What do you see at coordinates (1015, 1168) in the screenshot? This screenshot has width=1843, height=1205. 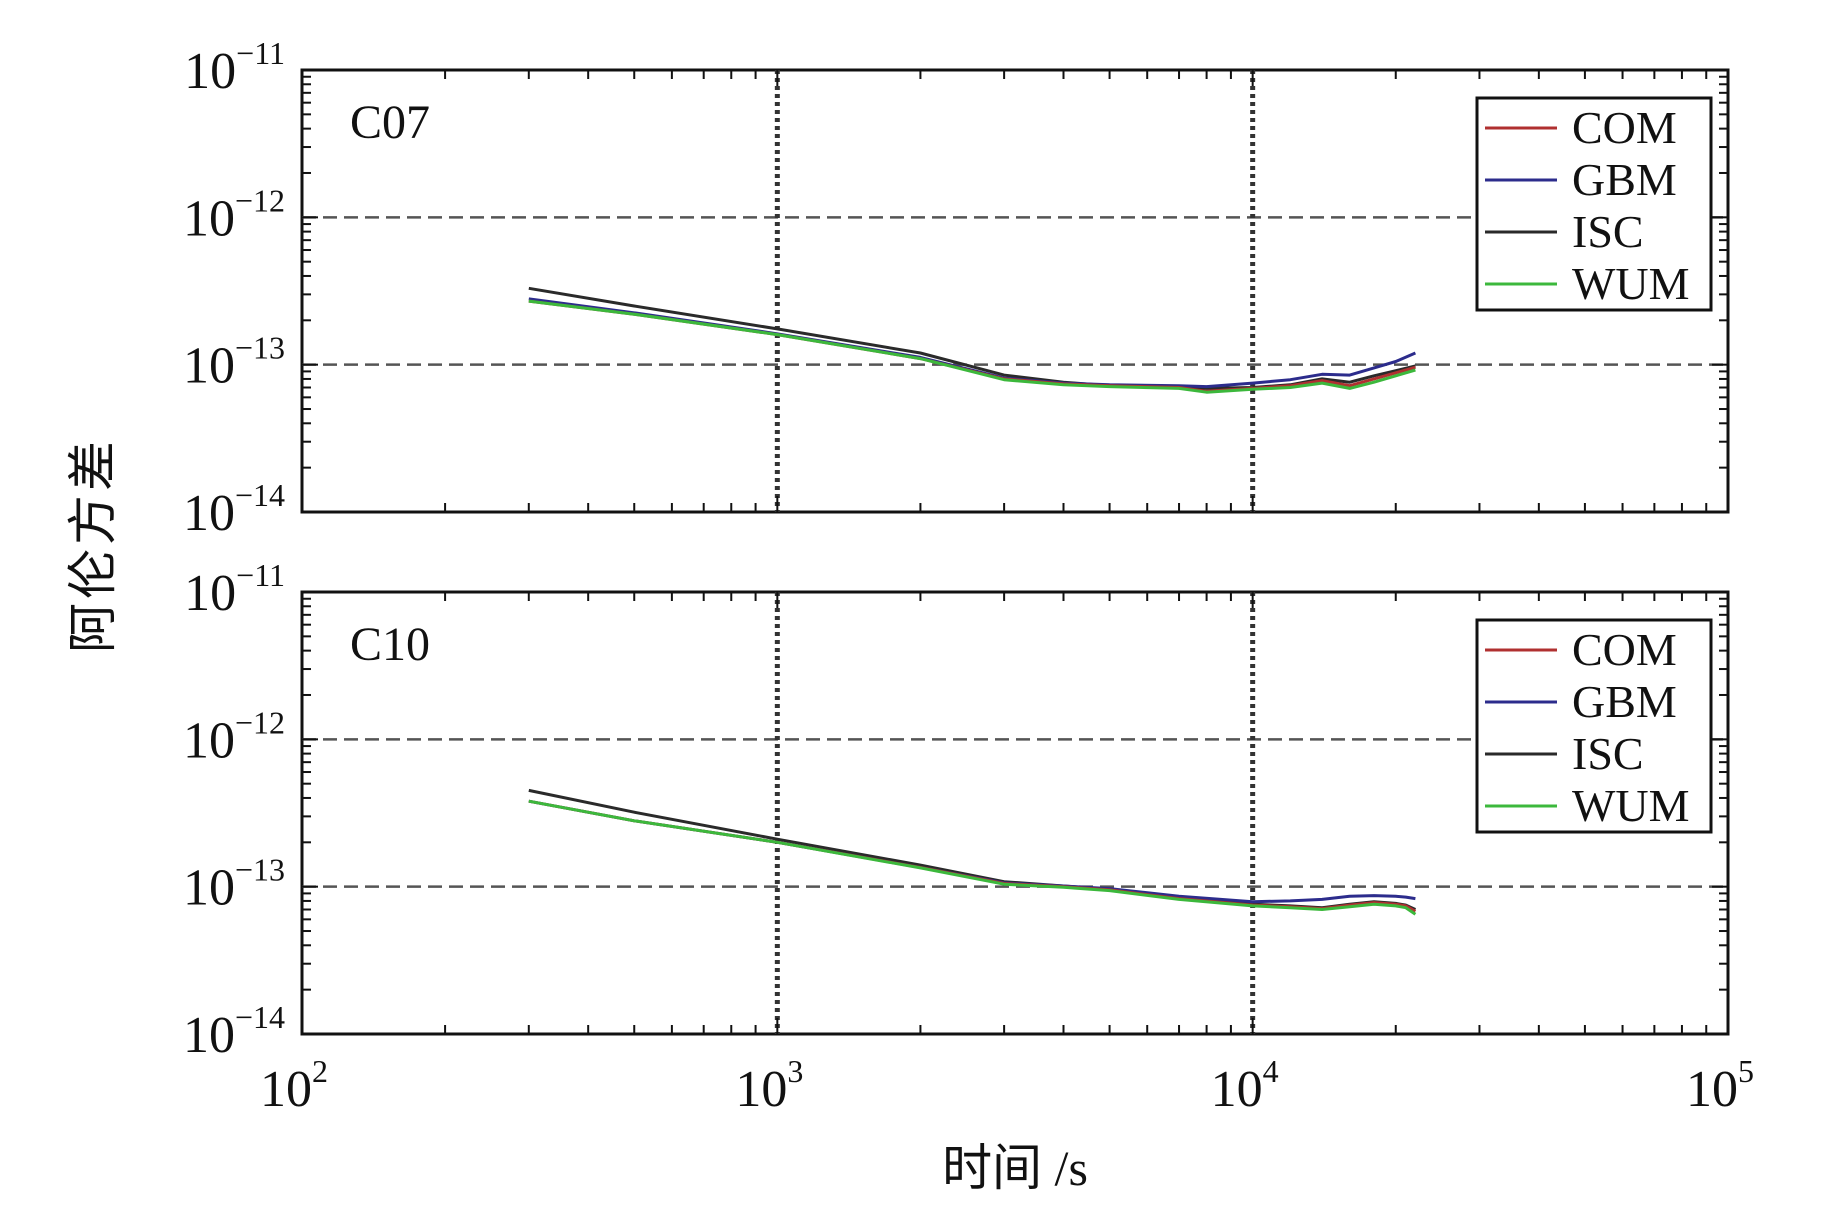 I see `x-axis-label: 时间 /s` at bounding box center [1015, 1168].